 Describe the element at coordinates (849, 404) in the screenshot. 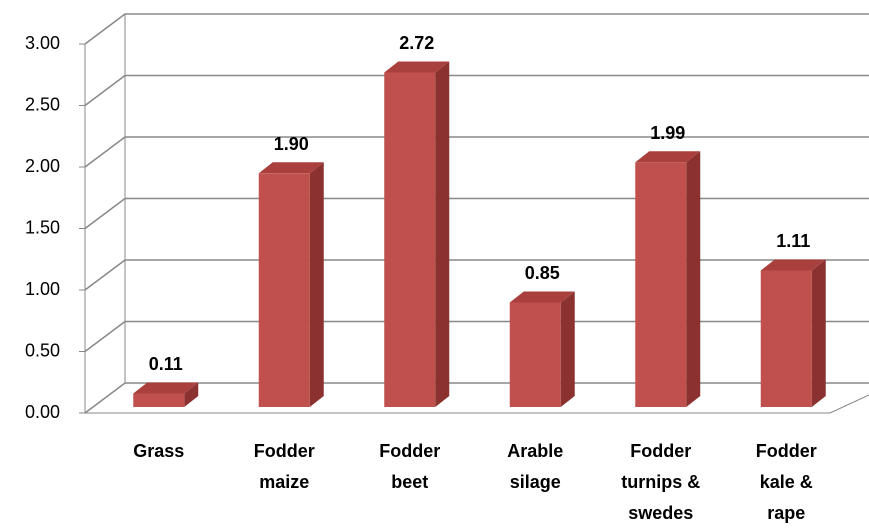

I see `floor-edge` at that location.